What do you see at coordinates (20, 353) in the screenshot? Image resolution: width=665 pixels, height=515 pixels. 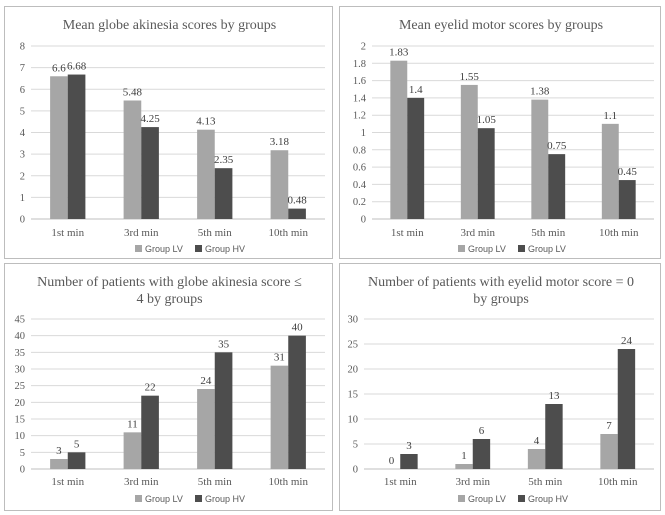 I see `y-tick-label: 35` at bounding box center [20, 353].